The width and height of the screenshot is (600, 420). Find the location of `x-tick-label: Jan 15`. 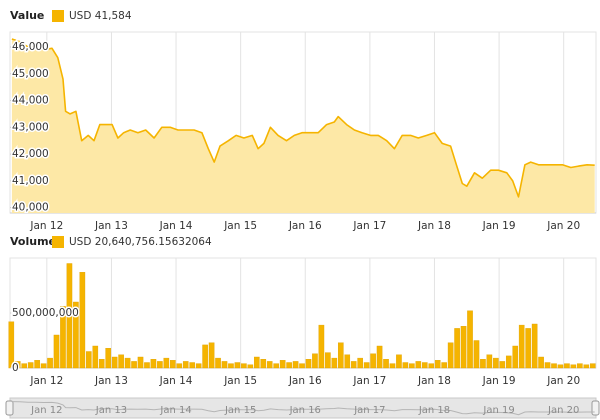

x-tick-label: Jan 15 is located at coordinates (240, 381).